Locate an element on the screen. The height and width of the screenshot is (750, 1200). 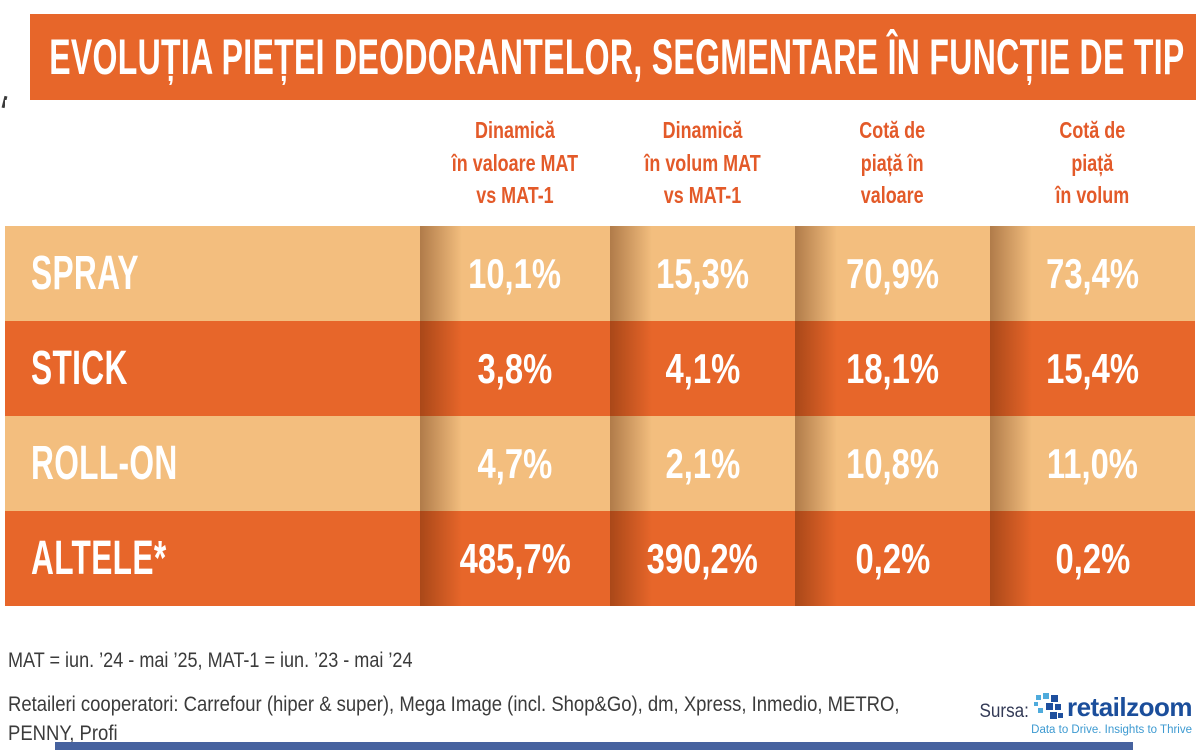
value-cell: 4,1% is located at coordinates (702, 368).